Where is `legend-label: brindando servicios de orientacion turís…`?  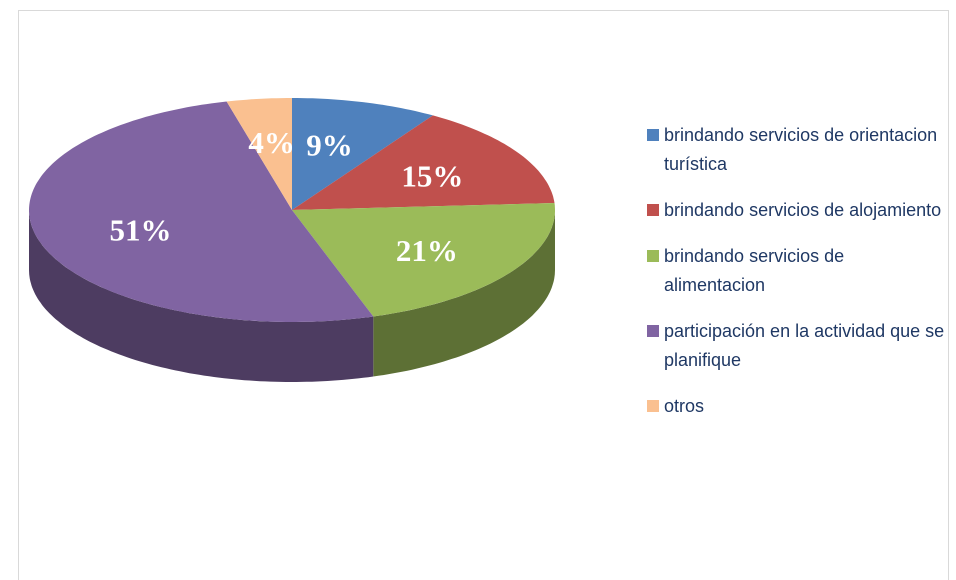 legend-label: brindando servicios de orientacion turís… is located at coordinates (801, 149).